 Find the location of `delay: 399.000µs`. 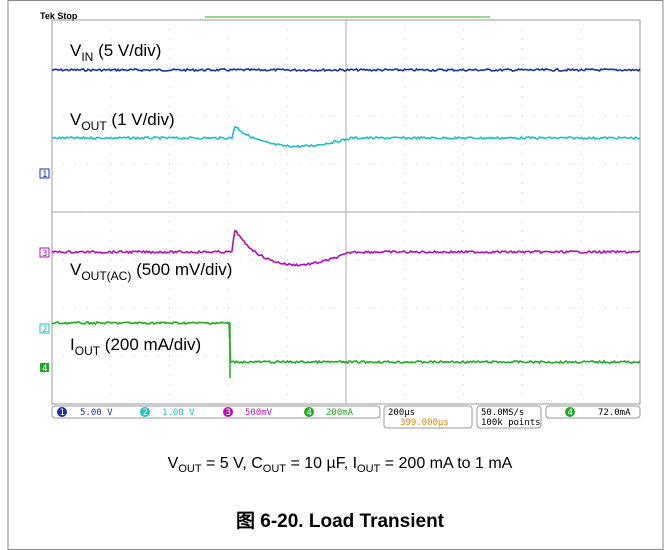

delay: 399.000µs is located at coordinates (424, 423).